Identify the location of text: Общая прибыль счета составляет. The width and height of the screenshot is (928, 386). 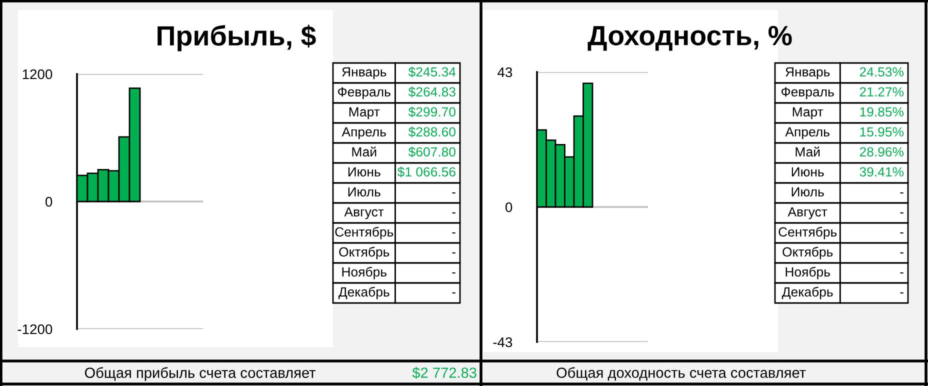
(200, 374).